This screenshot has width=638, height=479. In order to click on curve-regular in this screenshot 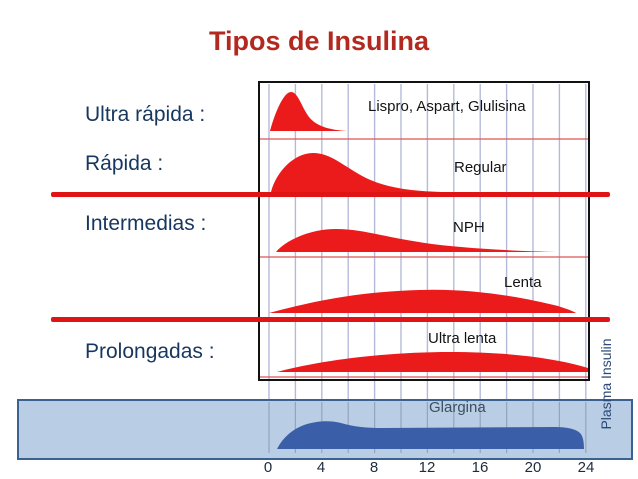, I will do `click(356, 172)`.